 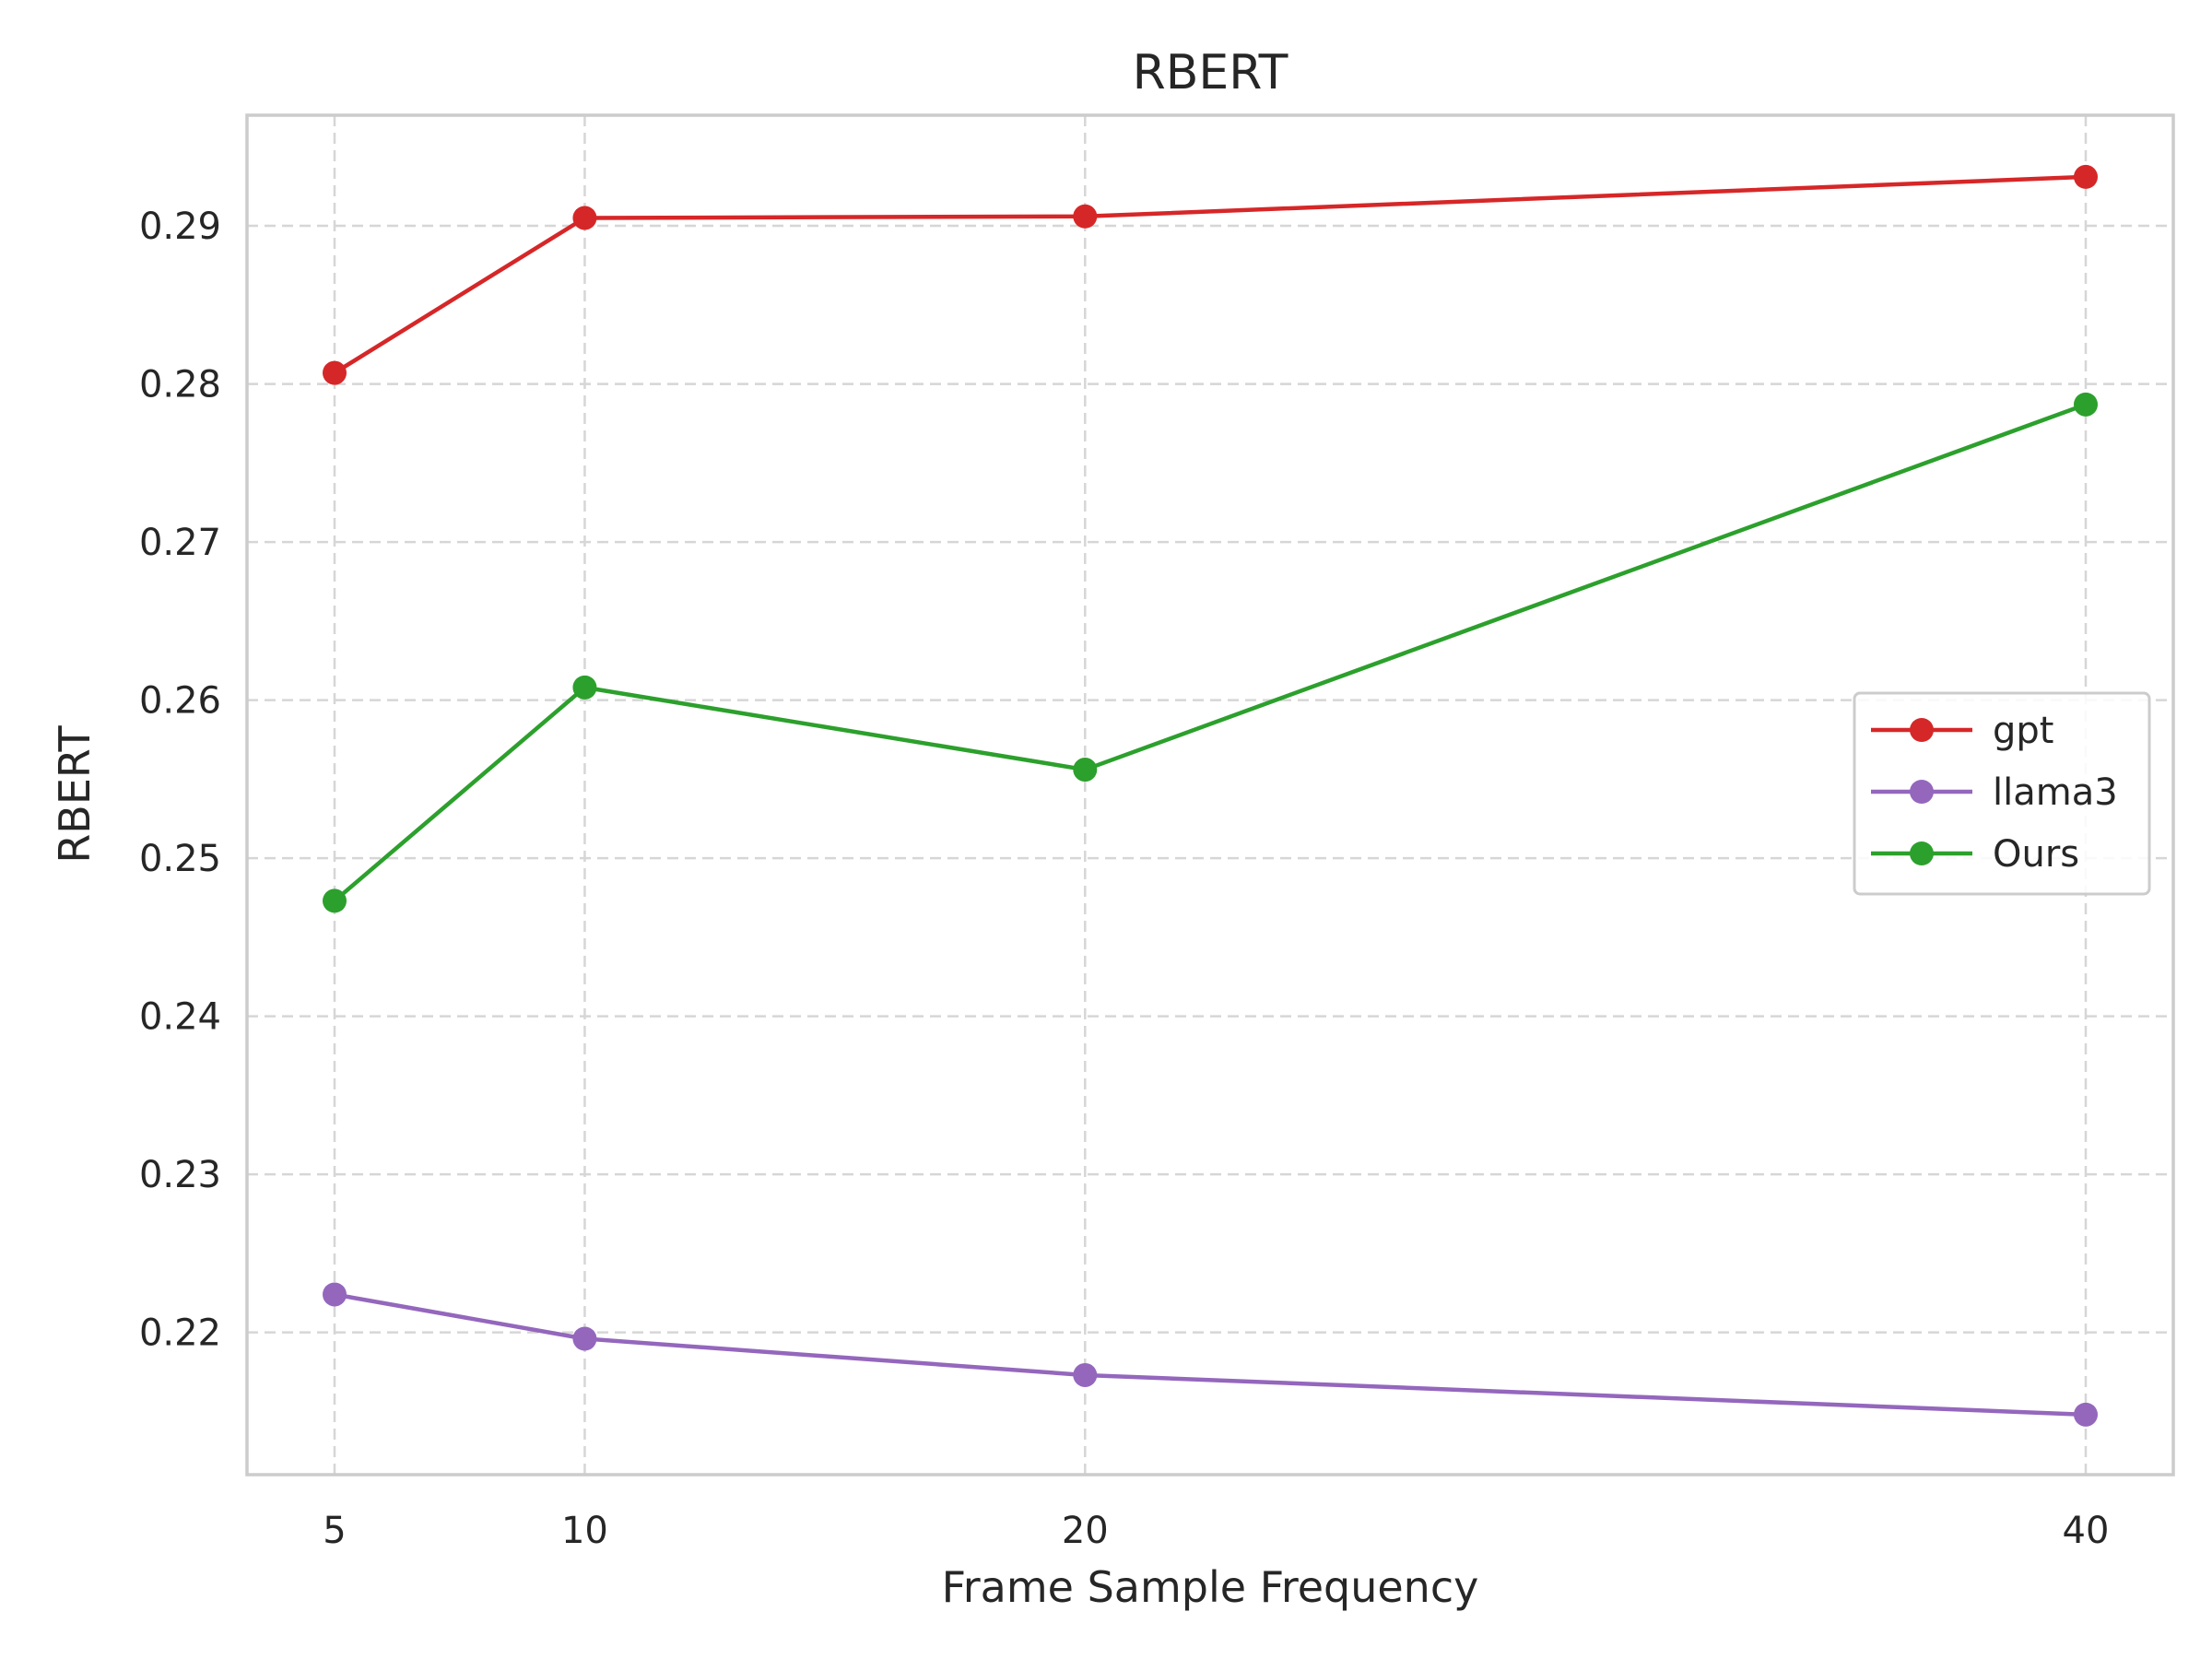 I want to click on x-tick-label: 10, so click(x=584, y=1531).